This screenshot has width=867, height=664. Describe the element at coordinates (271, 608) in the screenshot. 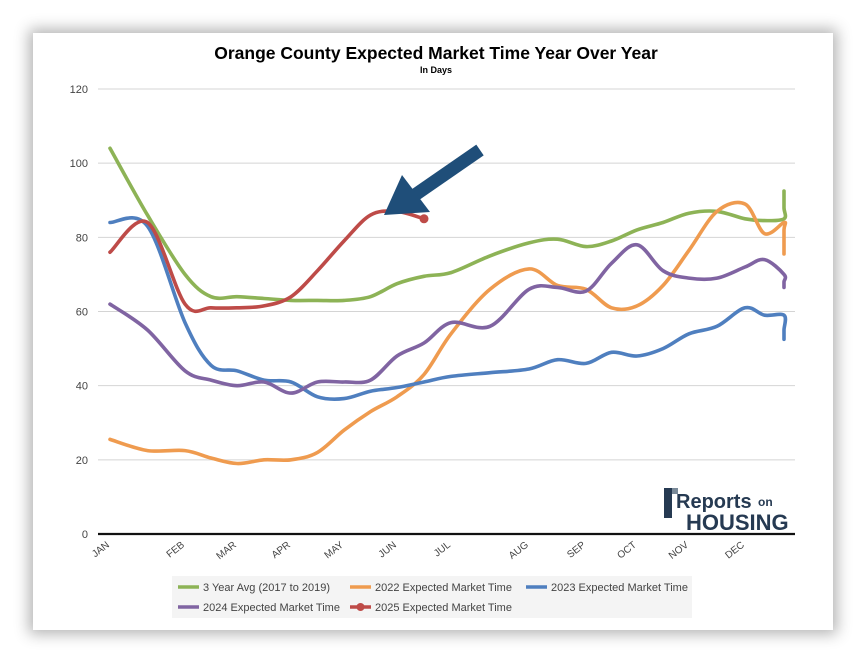

I see `legend-label: 2024 Expected Market Time` at that location.